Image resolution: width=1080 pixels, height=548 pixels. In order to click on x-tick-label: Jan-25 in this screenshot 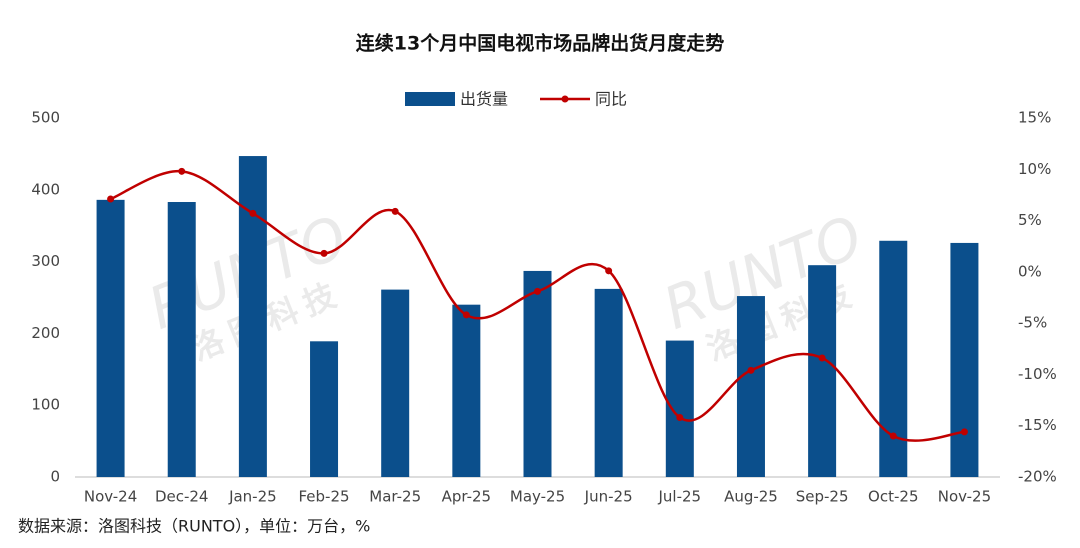, I will do `click(252, 497)`.